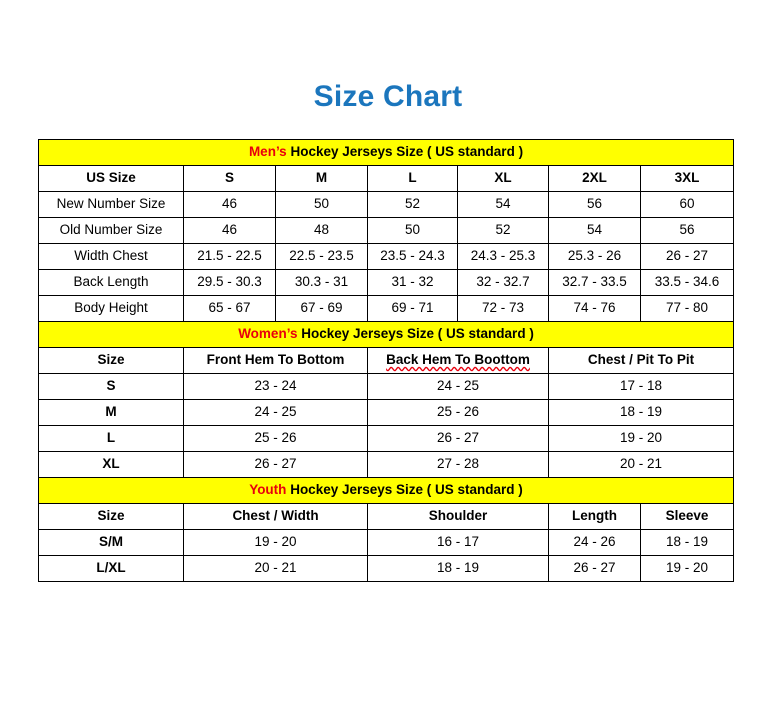  Describe the element at coordinates (594, 309) in the screenshot. I see `cell-mens-4-4: 74 - 76` at that location.